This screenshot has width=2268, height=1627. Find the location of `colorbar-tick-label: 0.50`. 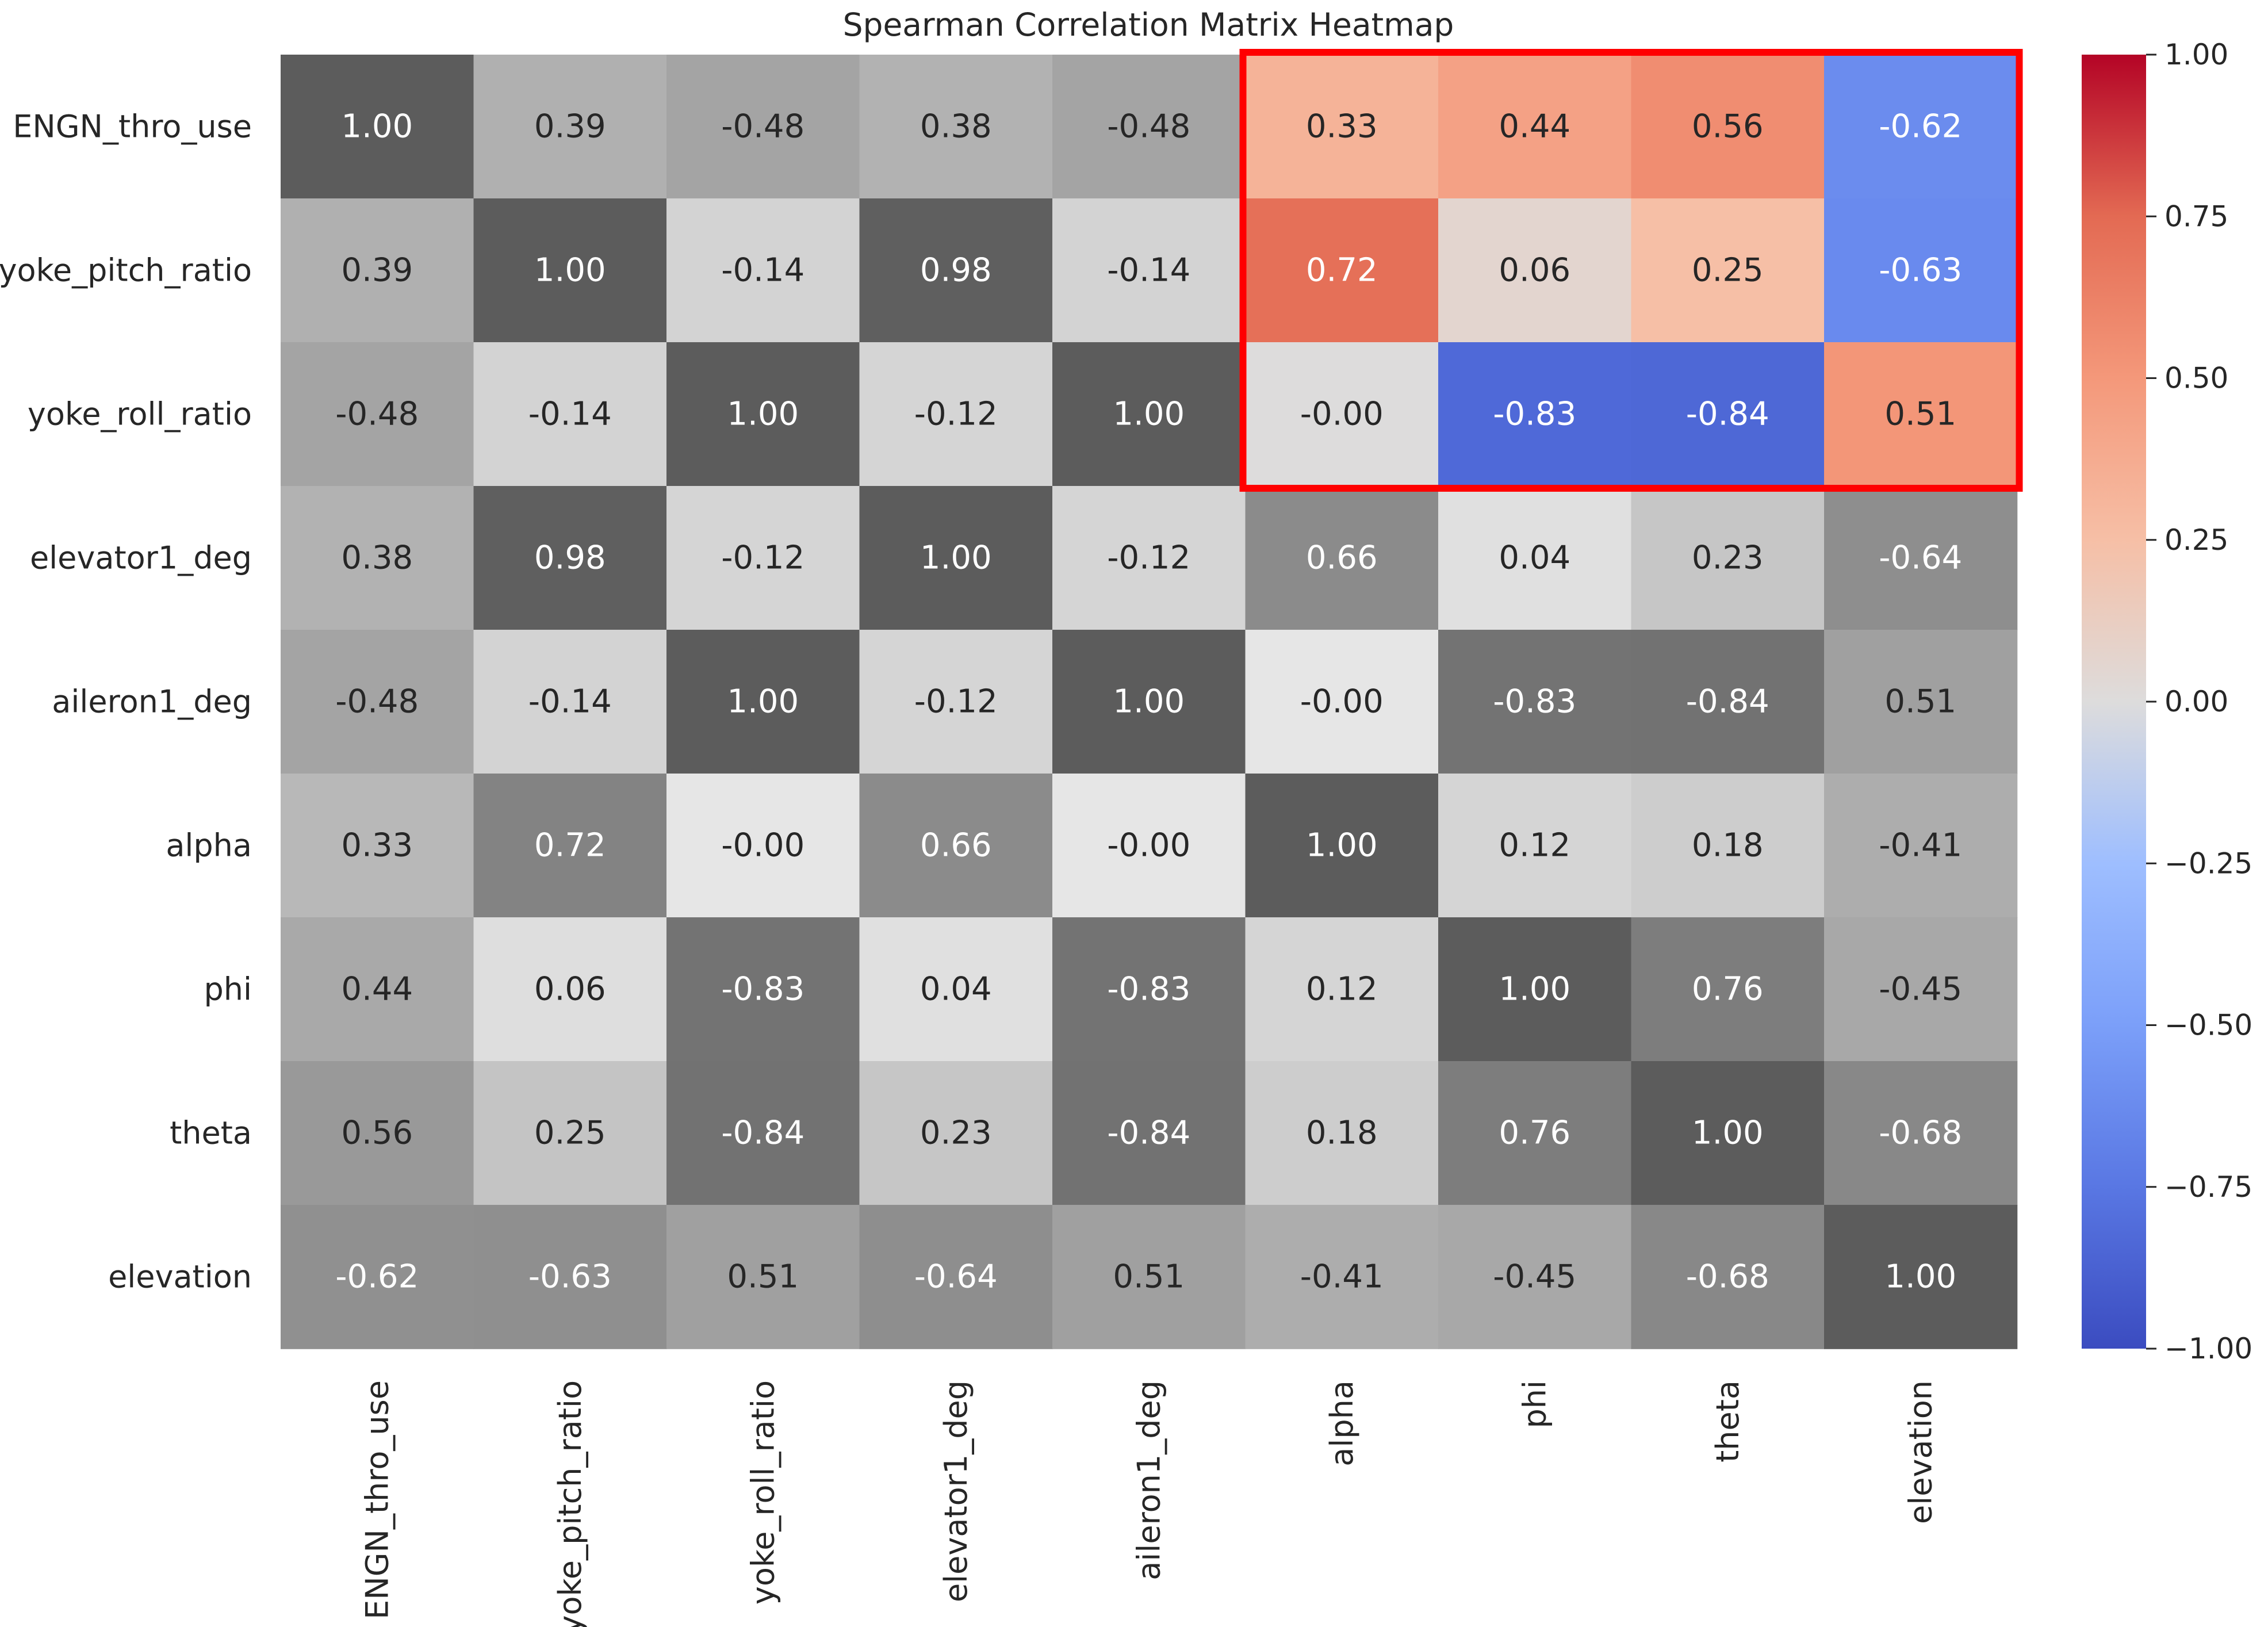

colorbar-tick-label: 0.50 is located at coordinates (2196, 378).